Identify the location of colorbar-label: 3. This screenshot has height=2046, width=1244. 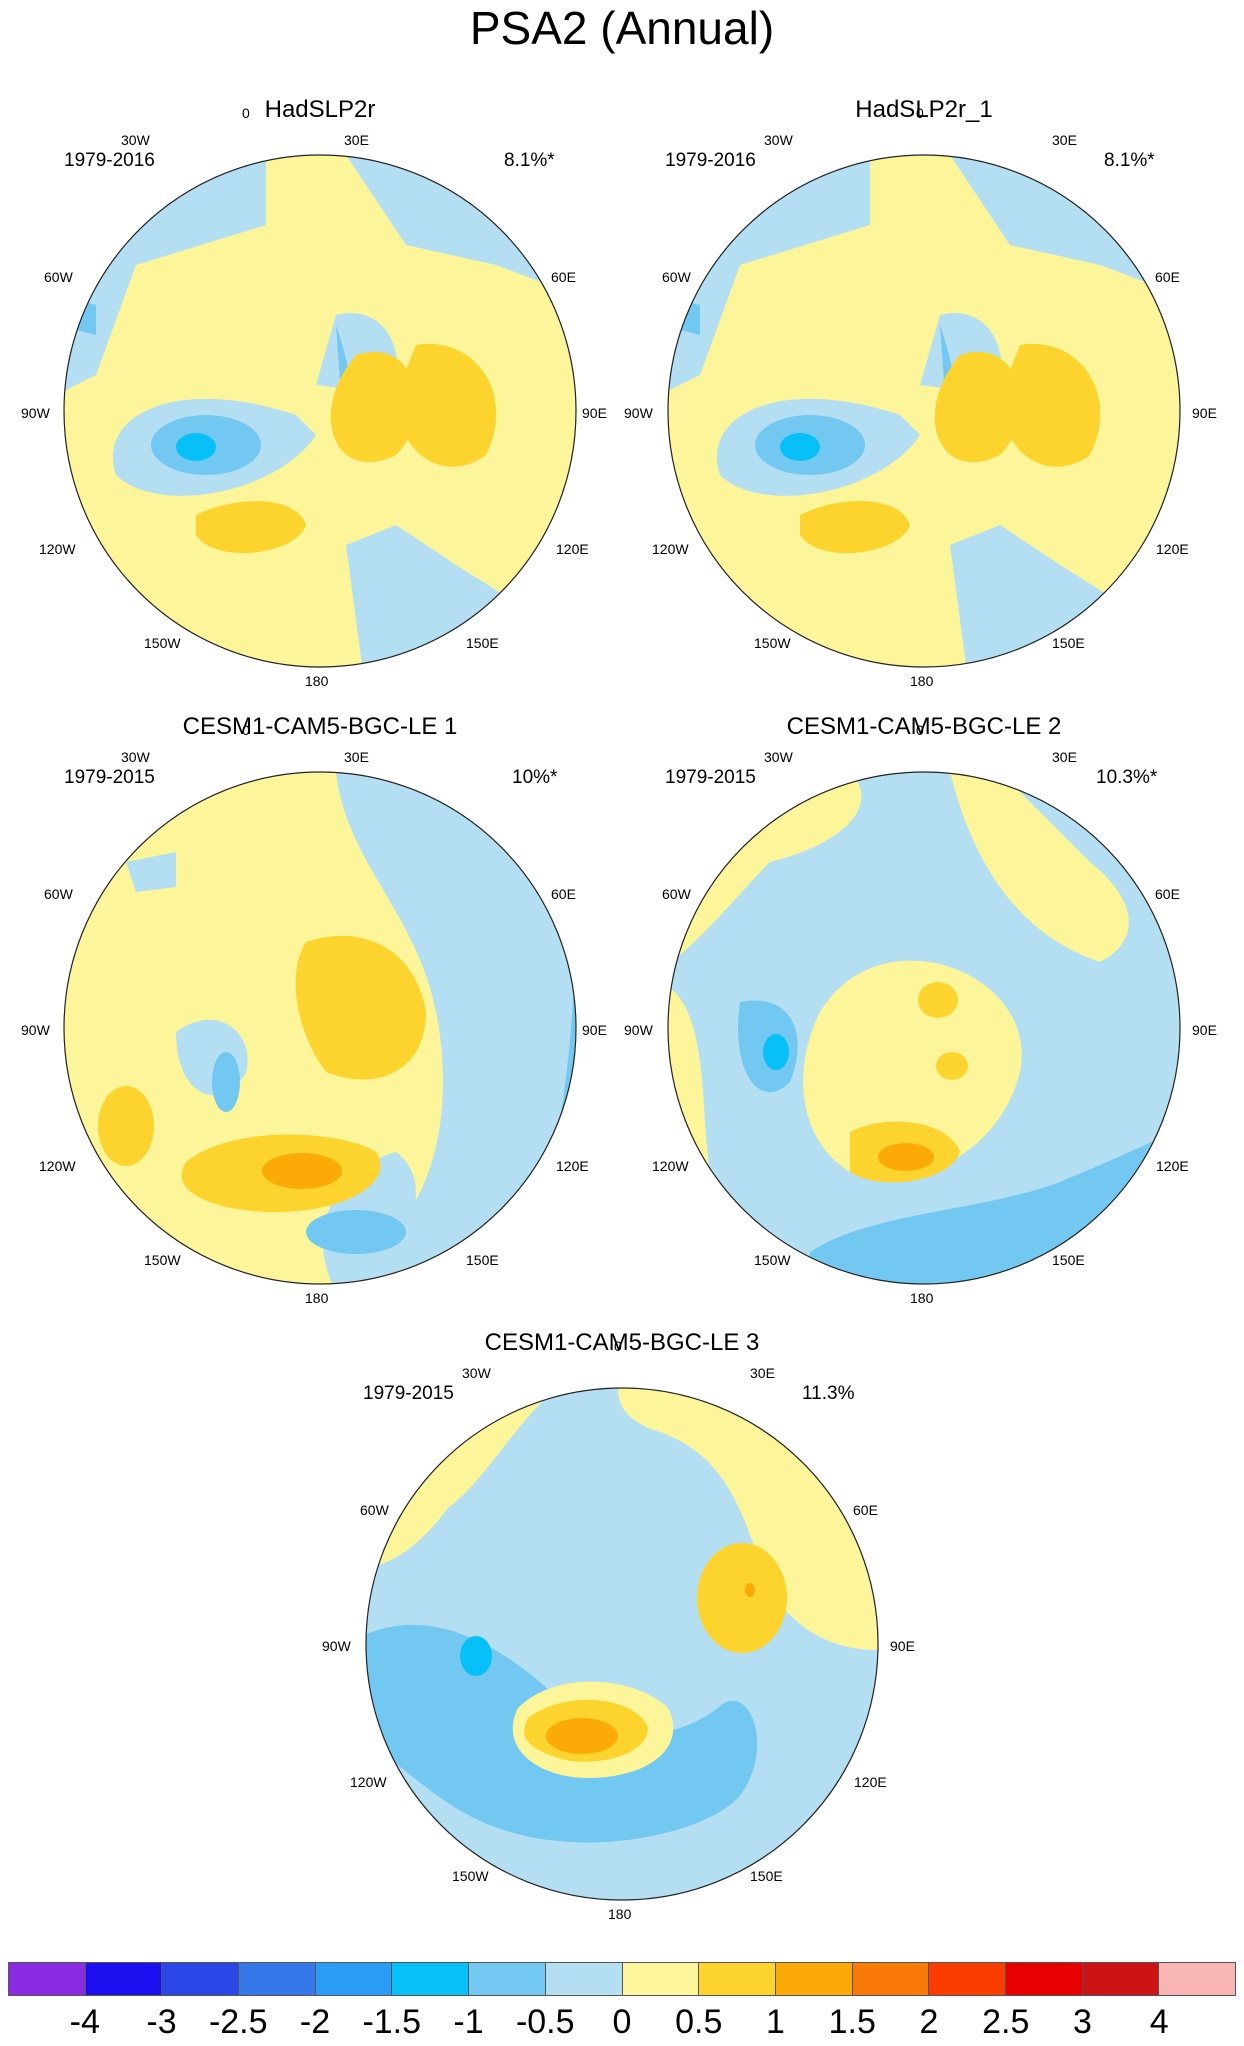
(1082, 2022).